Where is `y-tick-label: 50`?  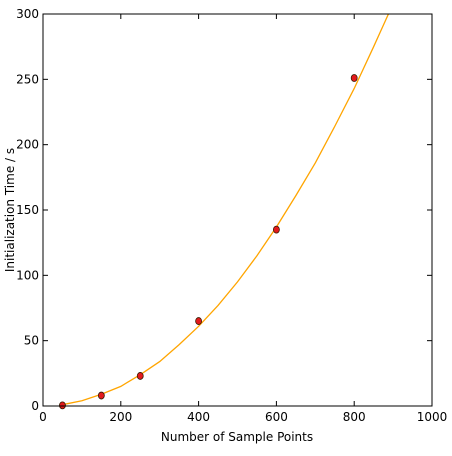 y-tick-label: 50 is located at coordinates (31, 341).